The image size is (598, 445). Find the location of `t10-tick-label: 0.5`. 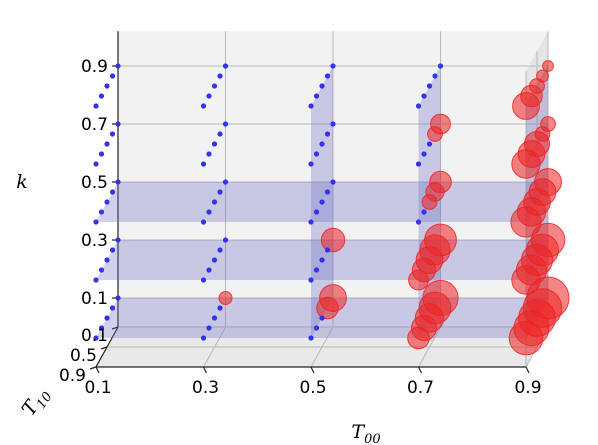

t10-tick-label: 0.5 is located at coordinates (83, 356).